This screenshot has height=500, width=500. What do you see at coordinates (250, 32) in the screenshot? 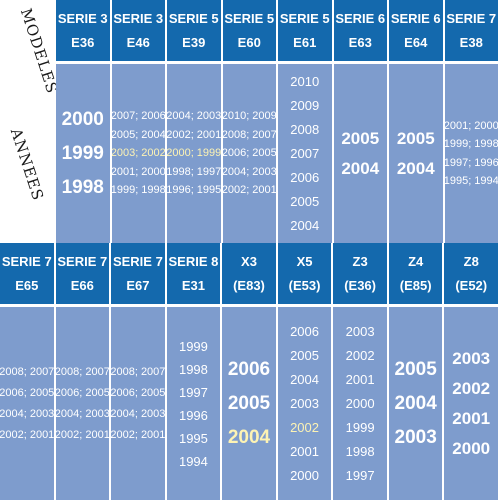
I see `model-header-serie-5-e60: SERIE 5 E60` at bounding box center [250, 32].